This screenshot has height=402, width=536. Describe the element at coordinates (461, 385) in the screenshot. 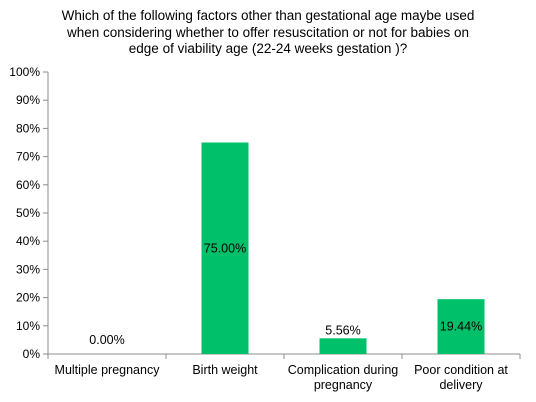

I see `x-category-label: delivery` at that location.